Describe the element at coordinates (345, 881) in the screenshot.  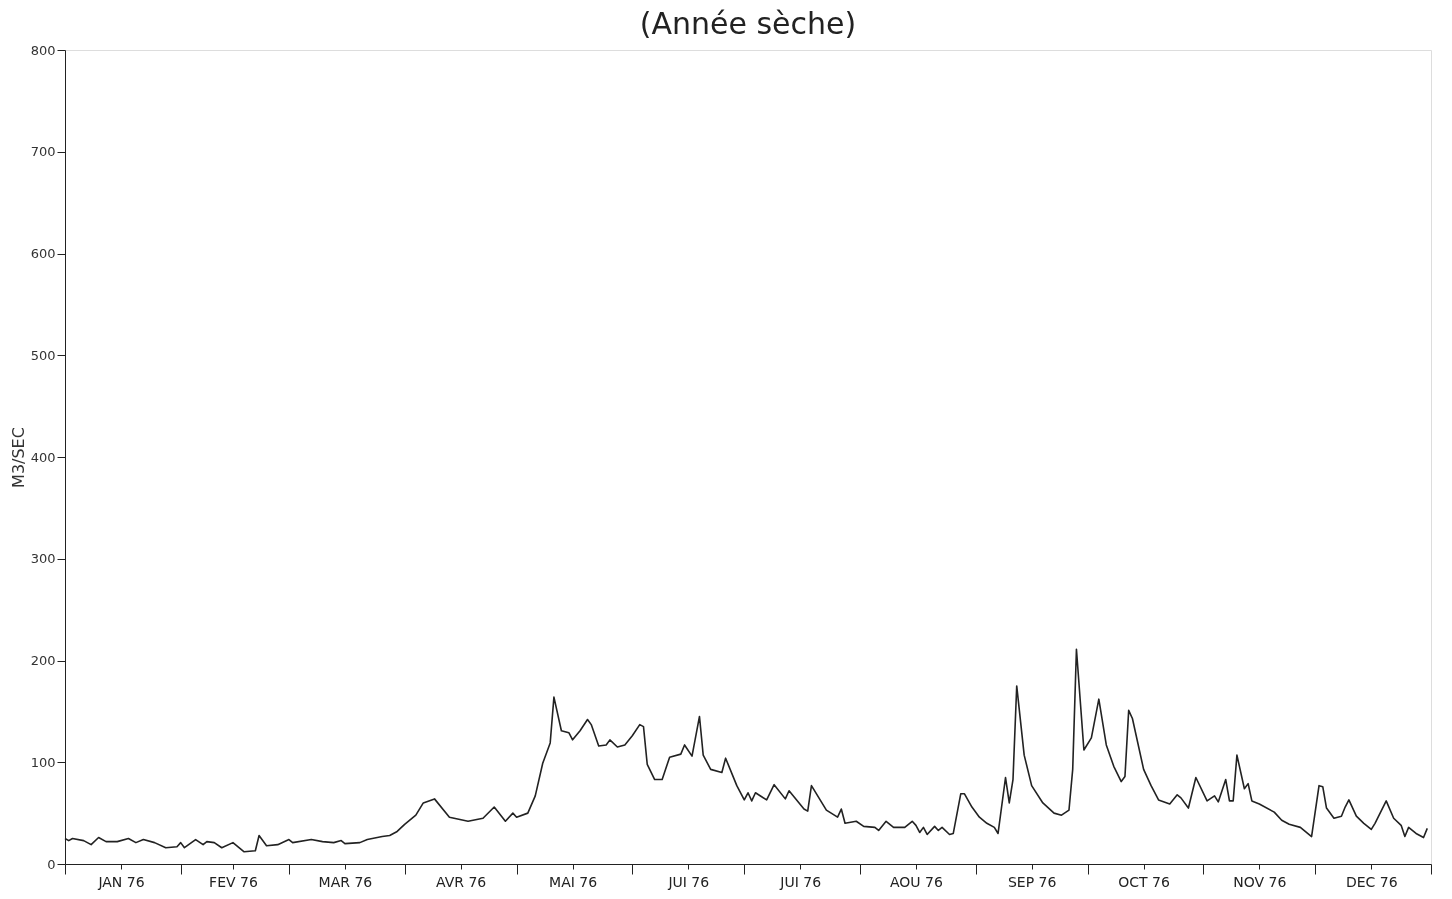
I see `x-tick-label: MAR 76` at that location.